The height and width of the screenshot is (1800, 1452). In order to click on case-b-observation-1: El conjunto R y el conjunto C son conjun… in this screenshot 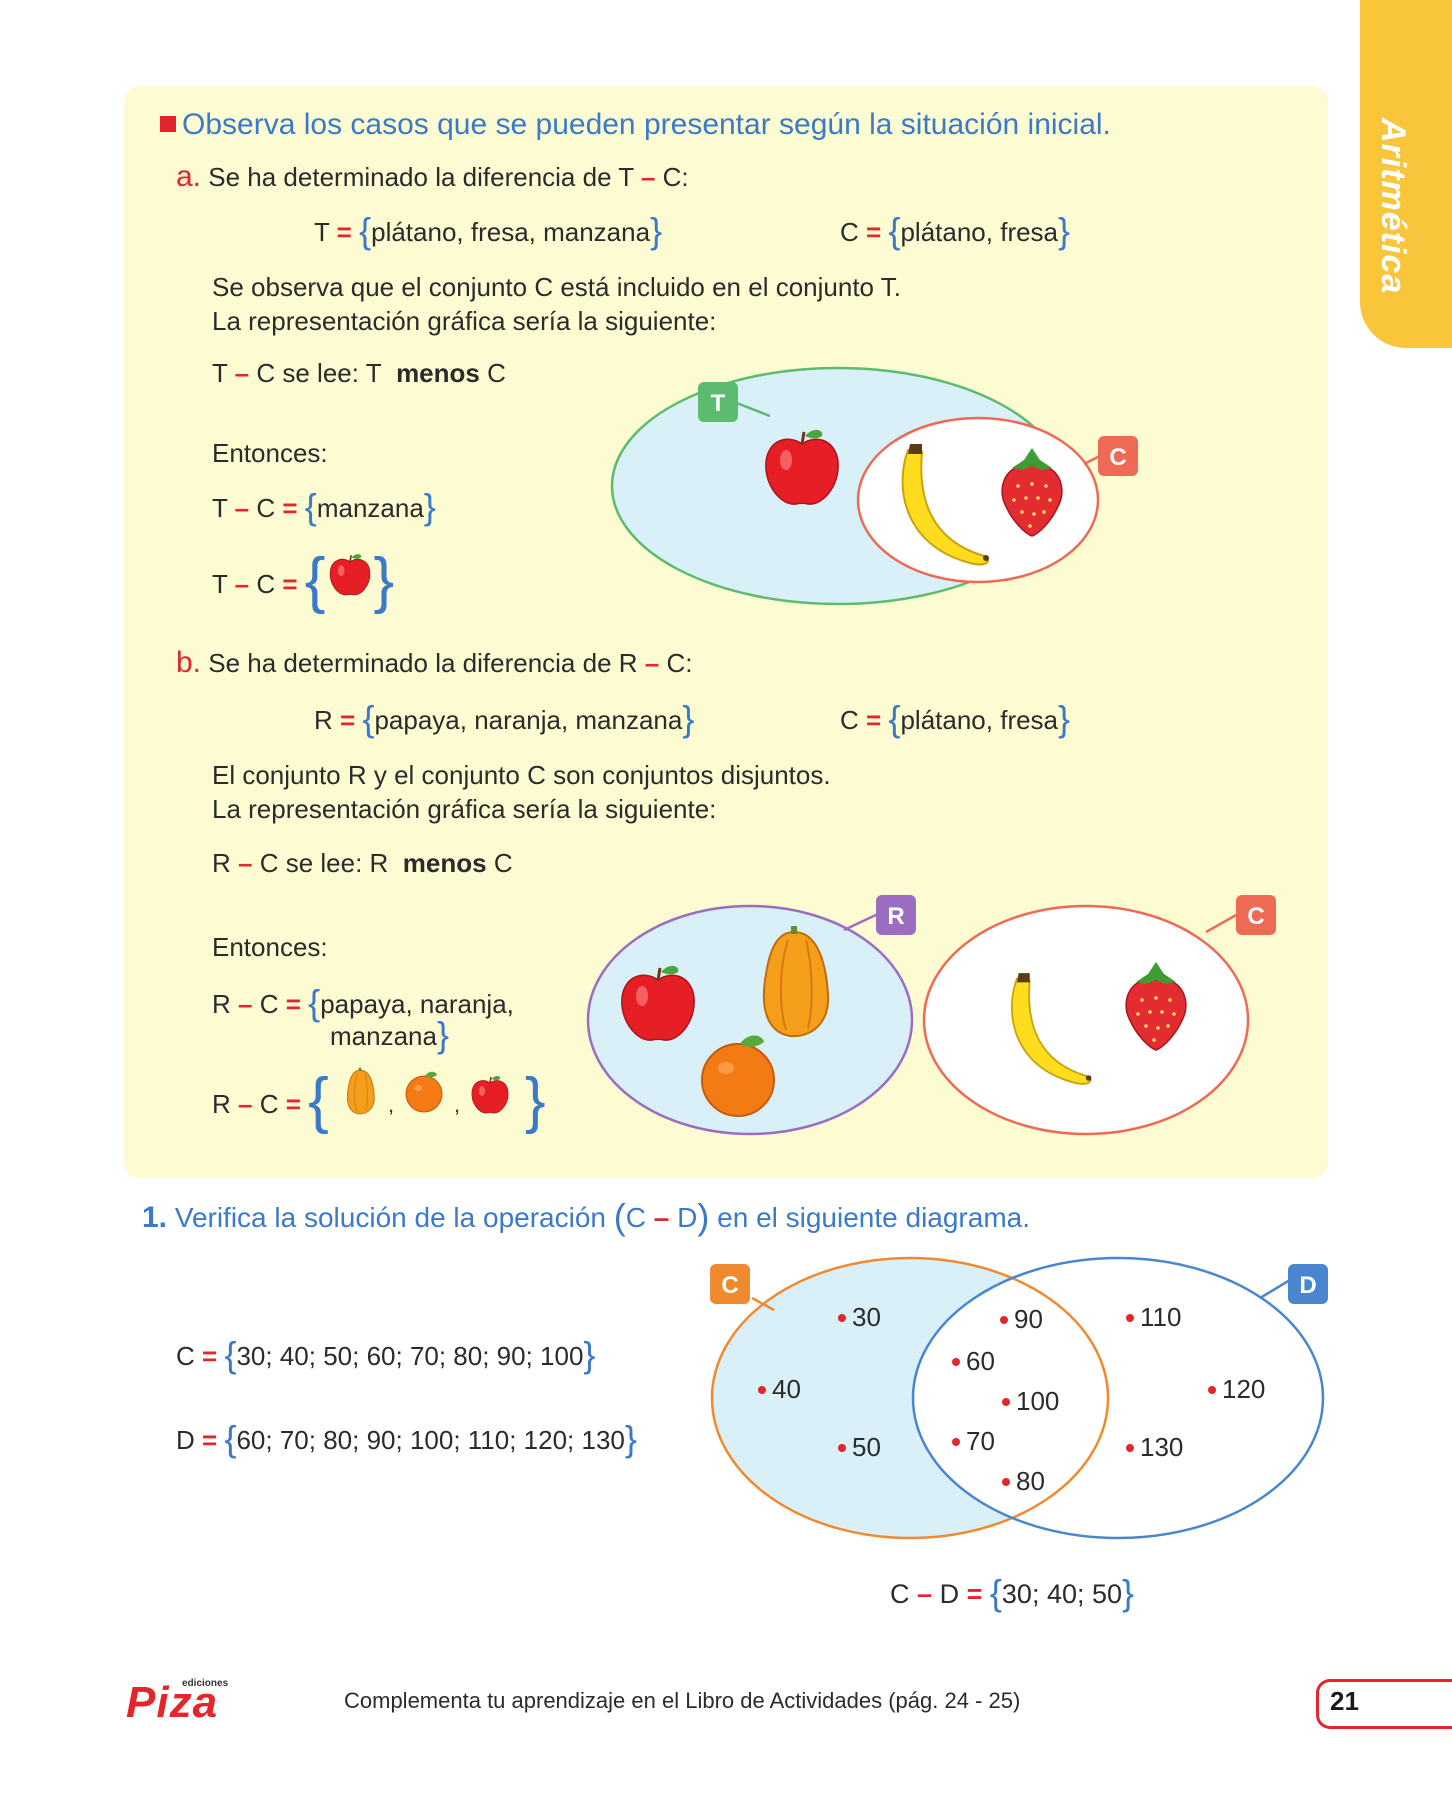, I will do `click(521, 775)`.